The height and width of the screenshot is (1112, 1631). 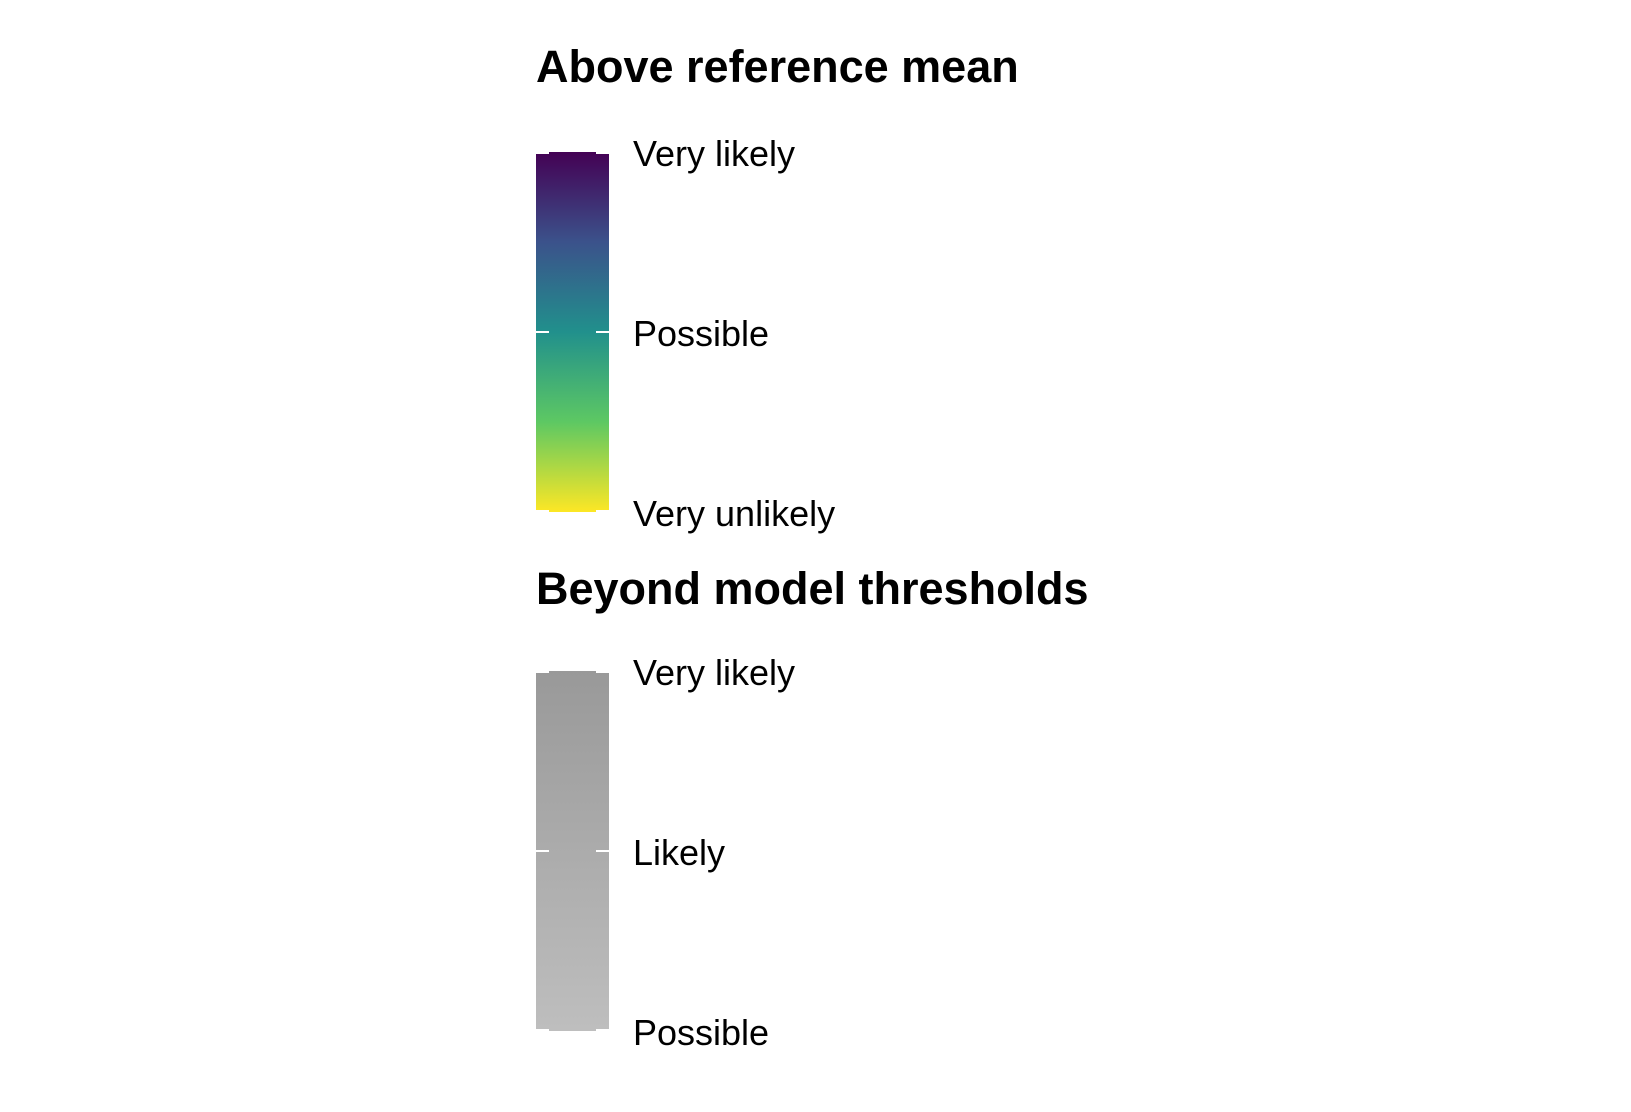 I want to click on legend-title: Above reference mean, so click(x=777, y=66).